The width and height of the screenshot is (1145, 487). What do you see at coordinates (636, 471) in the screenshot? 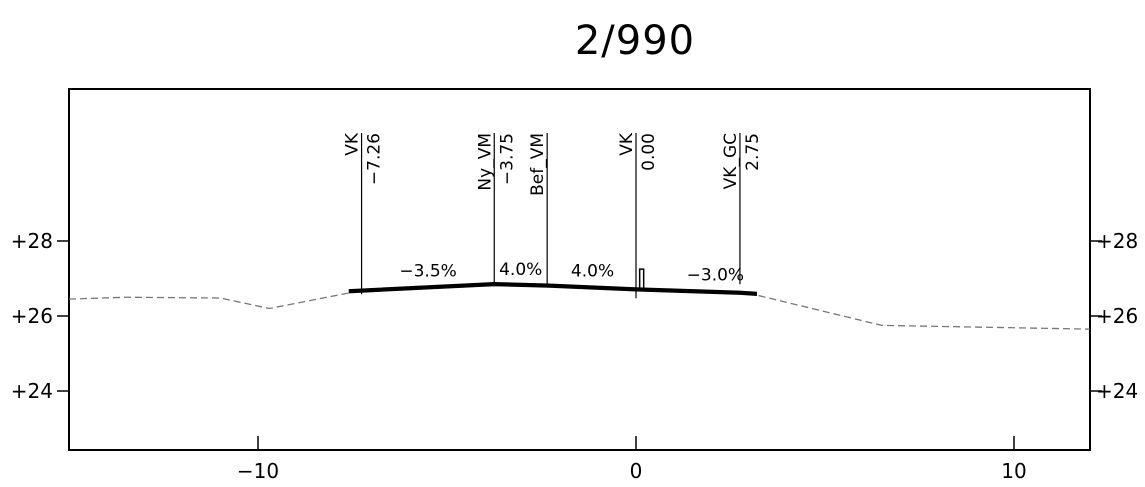
I see `x-tick-label: 0` at bounding box center [636, 471].